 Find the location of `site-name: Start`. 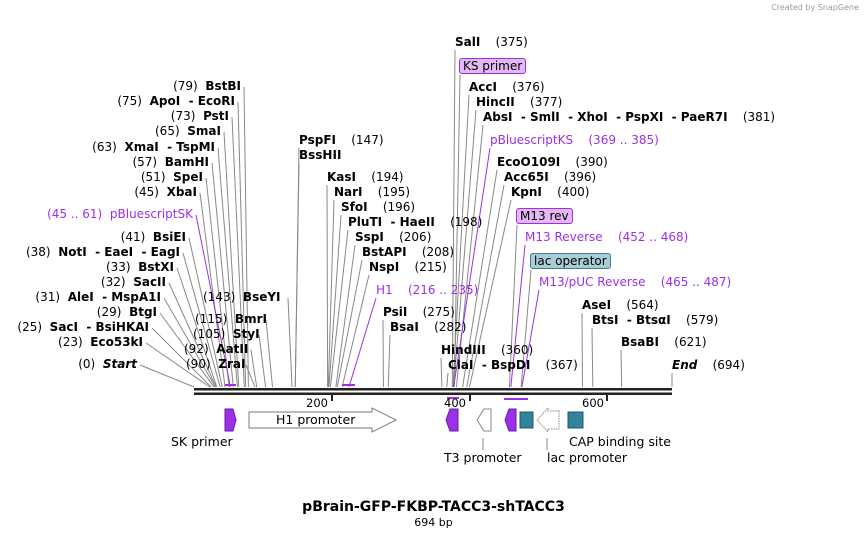

site-name: Start is located at coordinates (119, 364).